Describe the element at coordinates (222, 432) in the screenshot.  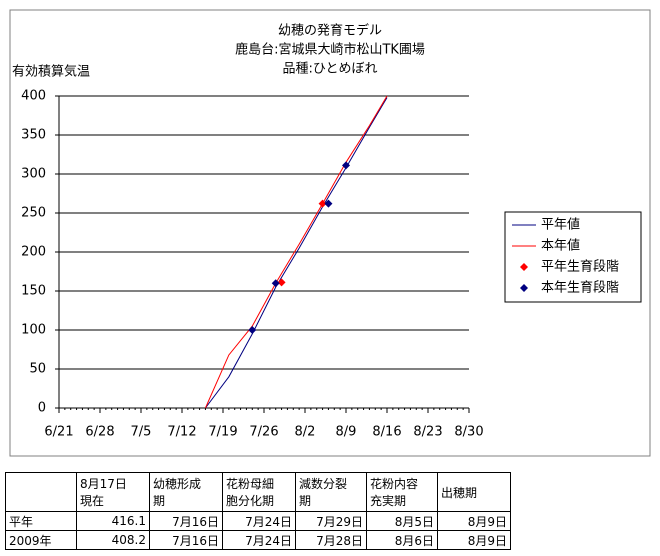
I see `x-tick-label: 7/19` at that location.